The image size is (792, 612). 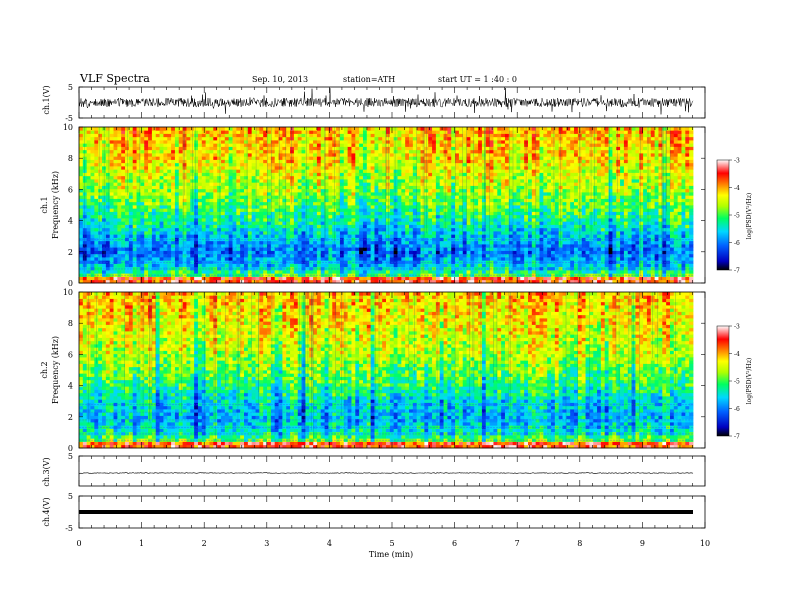 What do you see at coordinates (280, 79) in the screenshot?
I see `date-label: Sep. 10, 2013` at bounding box center [280, 79].